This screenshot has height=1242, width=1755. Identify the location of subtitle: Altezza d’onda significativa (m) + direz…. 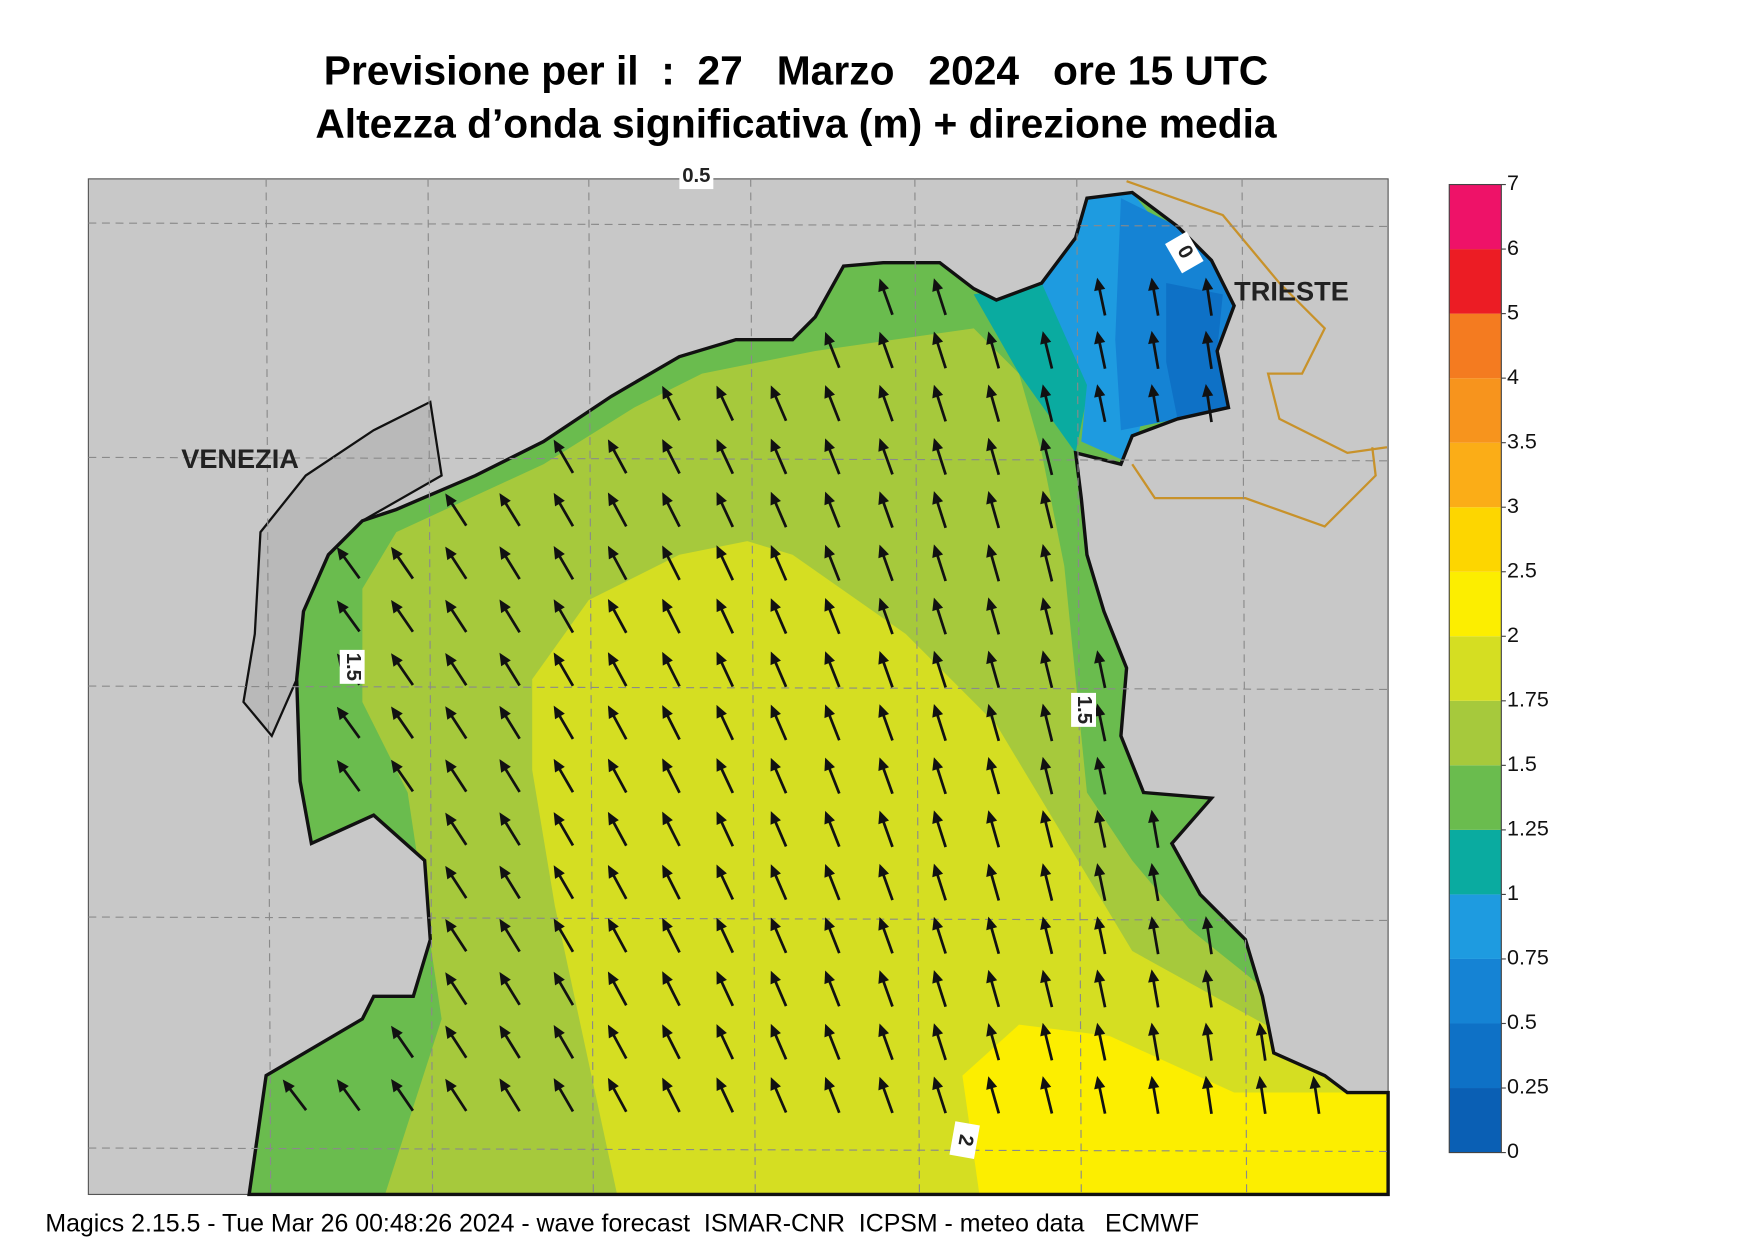
(796, 124).